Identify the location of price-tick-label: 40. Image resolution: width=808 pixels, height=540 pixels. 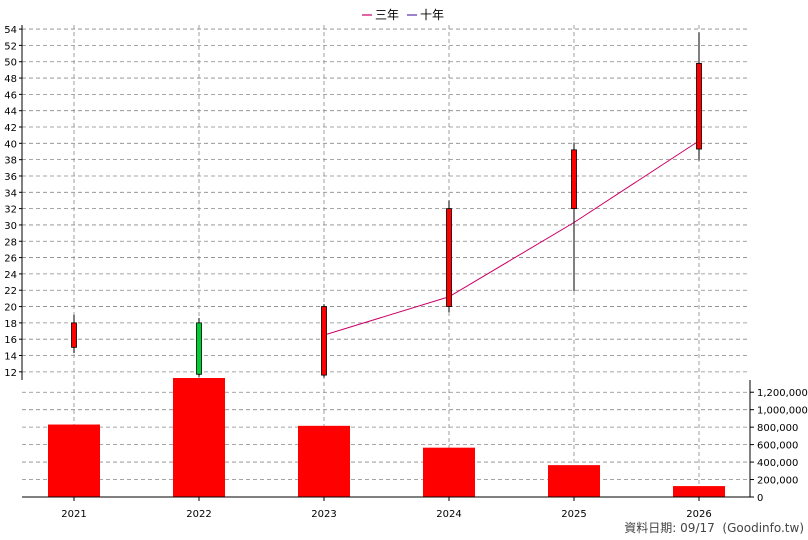
(10, 144).